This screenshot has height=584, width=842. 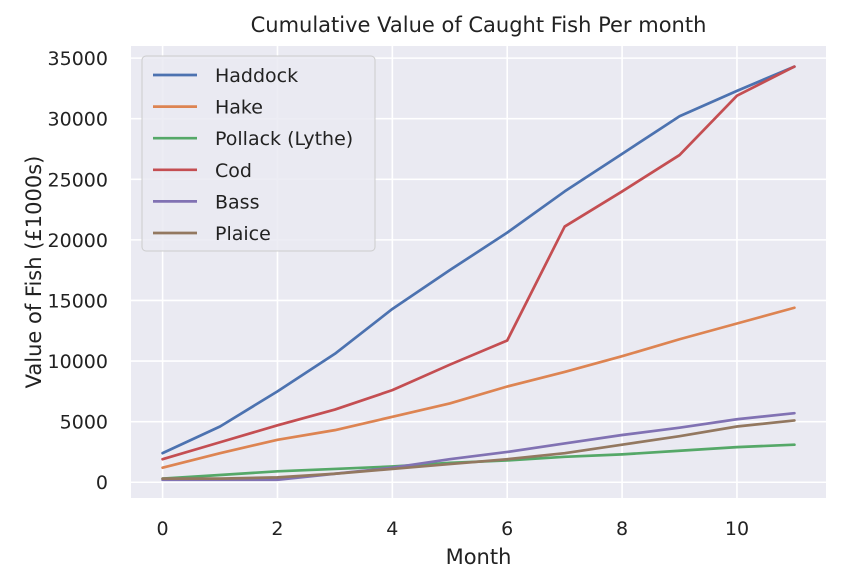 What do you see at coordinates (277, 529) in the screenshot?
I see `x-tick-label: 2` at bounding box center [277, 529].